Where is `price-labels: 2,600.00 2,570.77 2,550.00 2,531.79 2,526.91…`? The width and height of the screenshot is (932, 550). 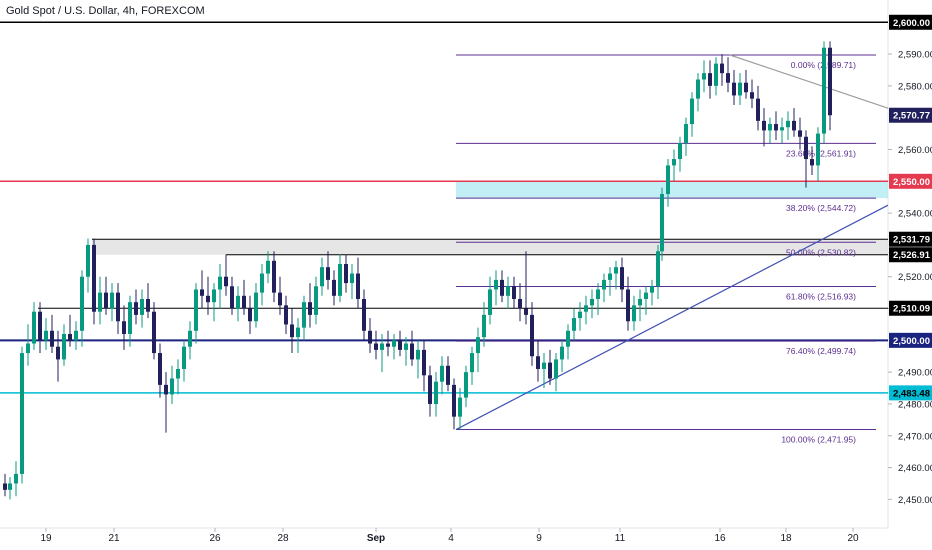
price-labels: 2,600.00 2,570.77 2,550.00 2,531.79 2,526.91… is located at coordinates (910, 207).